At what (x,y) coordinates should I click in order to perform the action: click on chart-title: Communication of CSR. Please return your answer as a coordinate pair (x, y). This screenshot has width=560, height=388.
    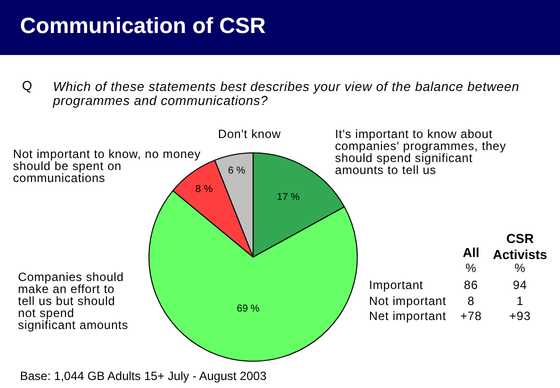
    Looking at the image, I should click on (143, 26).